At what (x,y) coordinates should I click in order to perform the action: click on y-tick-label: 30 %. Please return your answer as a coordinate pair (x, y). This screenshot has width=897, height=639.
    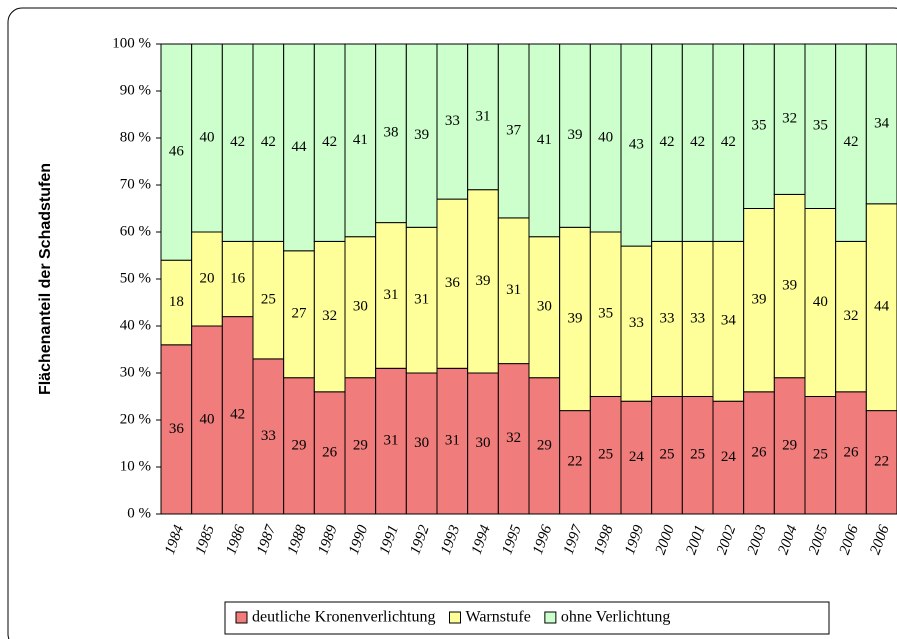
    Looking at the image, I should click on (135, 372).